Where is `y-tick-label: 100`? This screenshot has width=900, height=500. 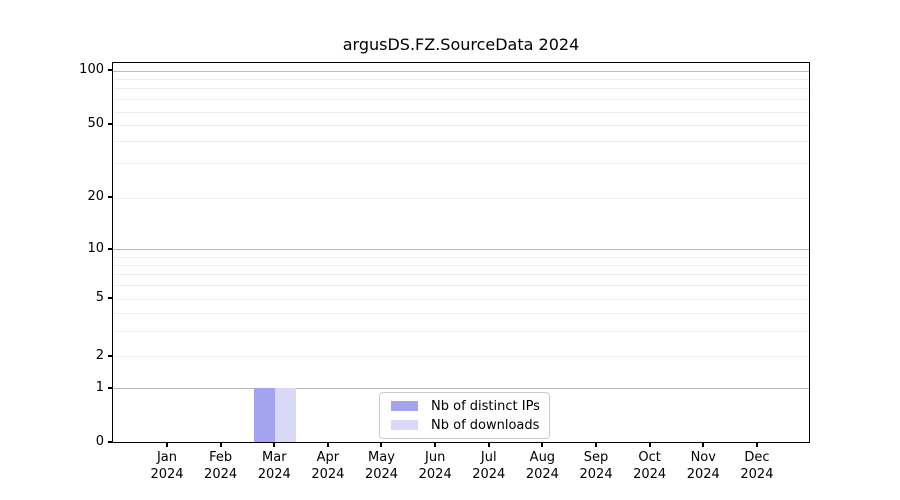 y-tick-label: 100 is located at coordinates (91, 69).